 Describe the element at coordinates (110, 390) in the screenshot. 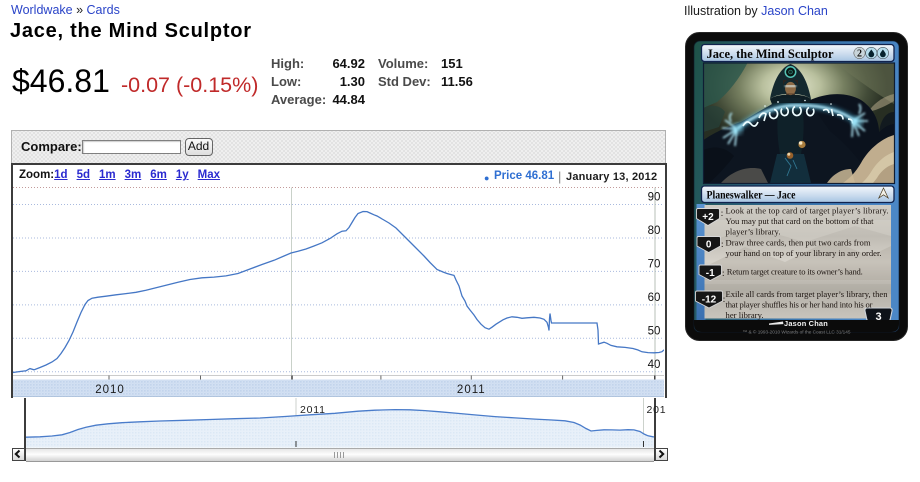

I see `svg-text: 2010` at that location.